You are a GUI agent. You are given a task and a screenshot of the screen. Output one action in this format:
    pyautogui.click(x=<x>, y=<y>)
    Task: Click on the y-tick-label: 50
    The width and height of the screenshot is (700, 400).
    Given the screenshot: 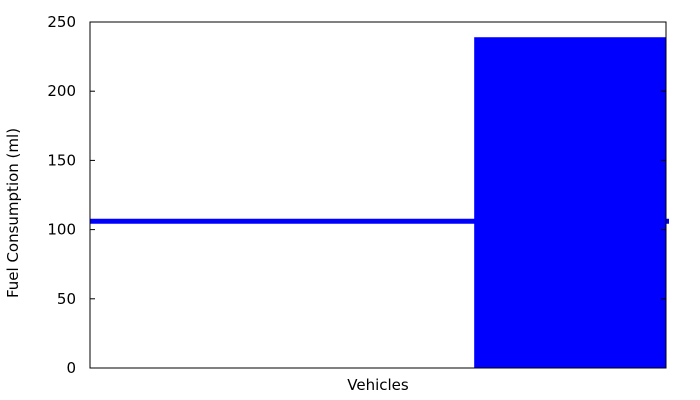 What is the action you would take?
    pyautogui.click(x=66, y=299)
    